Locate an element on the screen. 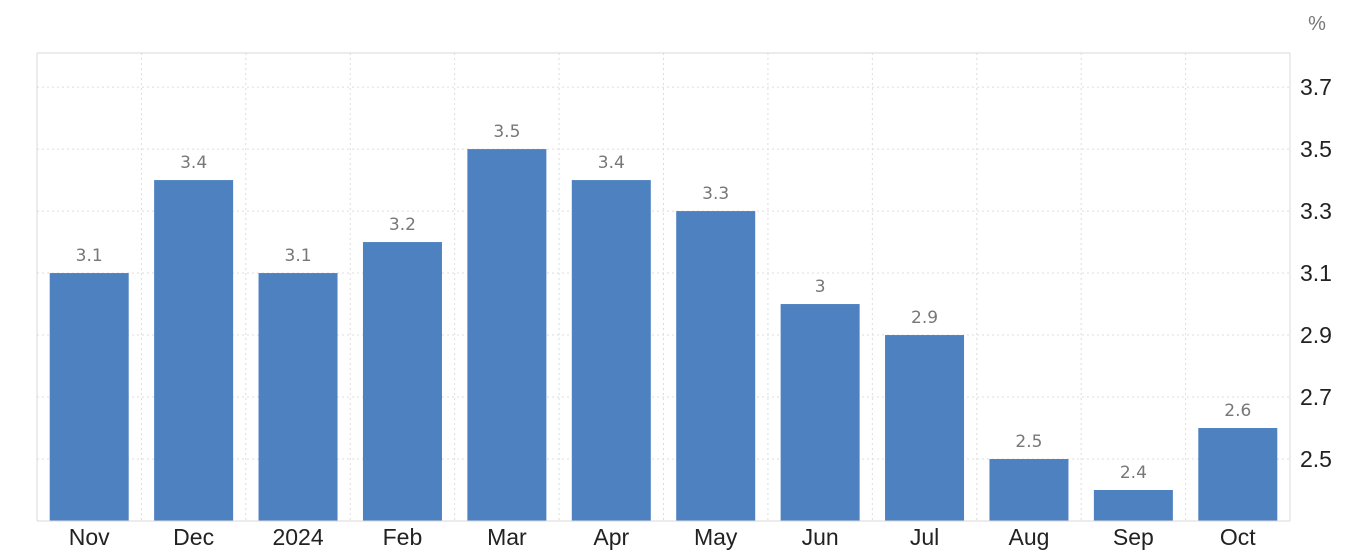  y-tick-label: 3.7 is located at coordinates (1316, 87).